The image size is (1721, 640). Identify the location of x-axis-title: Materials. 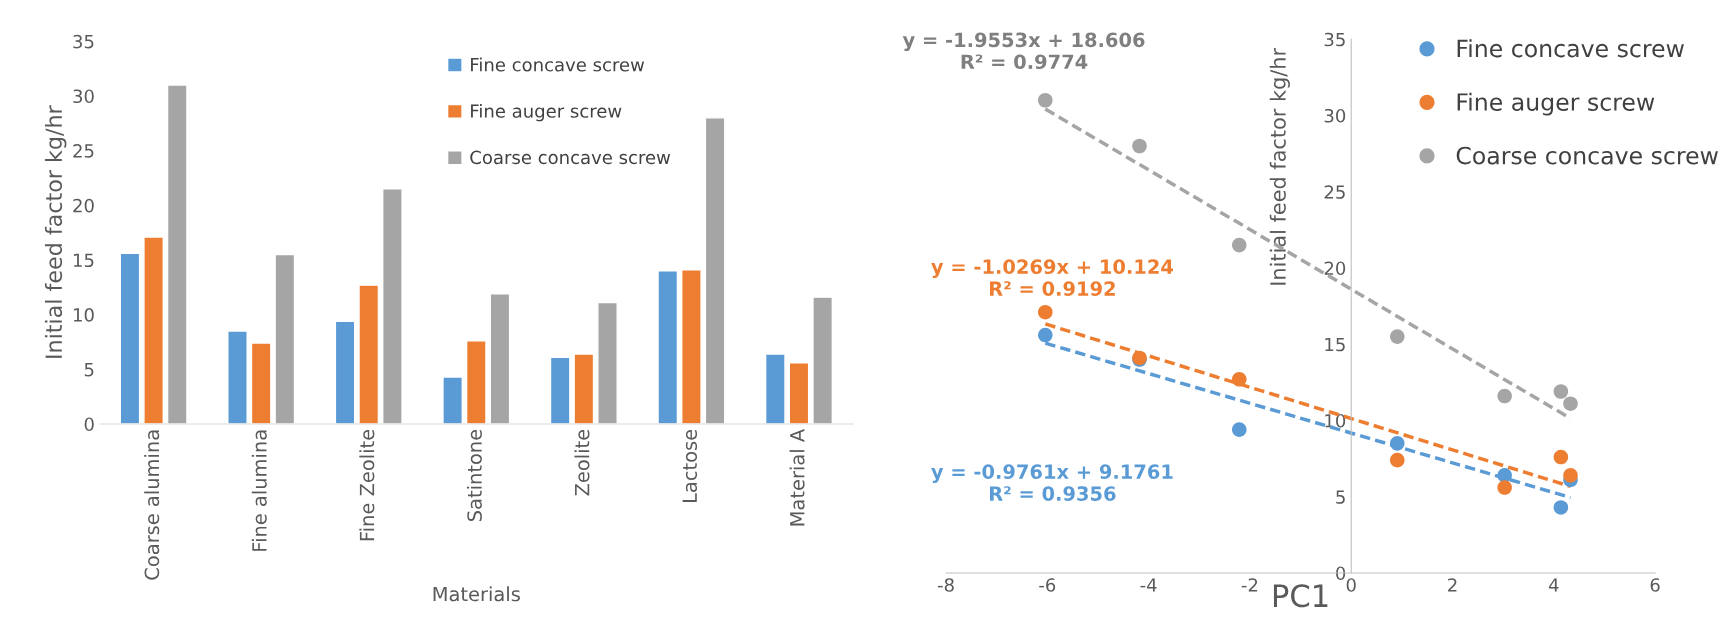
(476, 594).